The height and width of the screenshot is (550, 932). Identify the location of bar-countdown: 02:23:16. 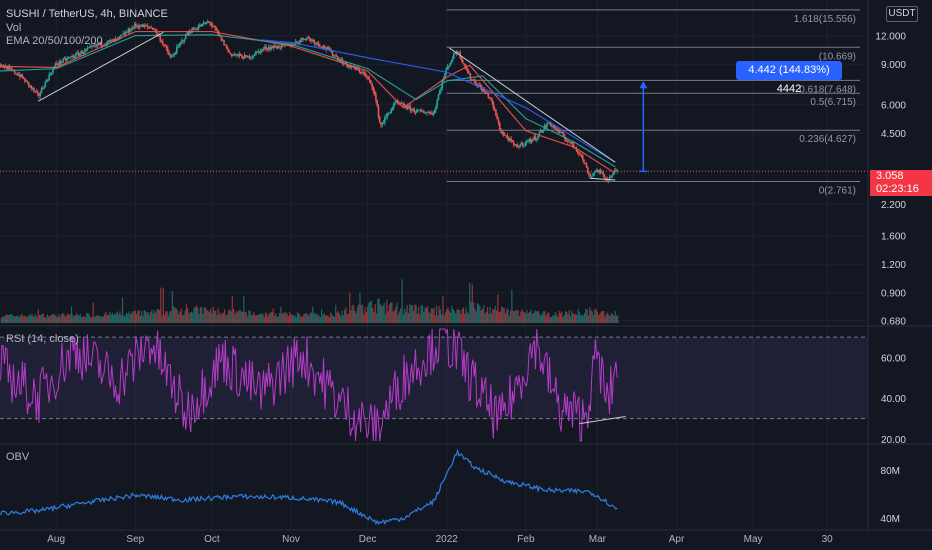
(897, 189).